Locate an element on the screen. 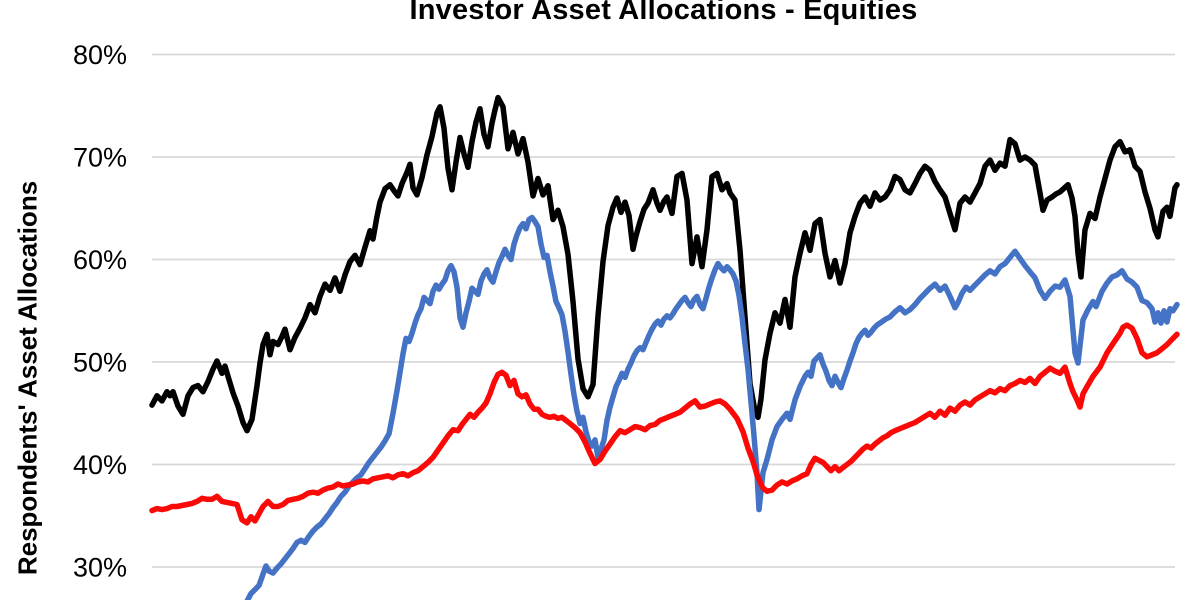 This screenshot has height=600, width=1200. chart-title: Investor Asset Allocations - Equities is located at coordinates (663, 13).